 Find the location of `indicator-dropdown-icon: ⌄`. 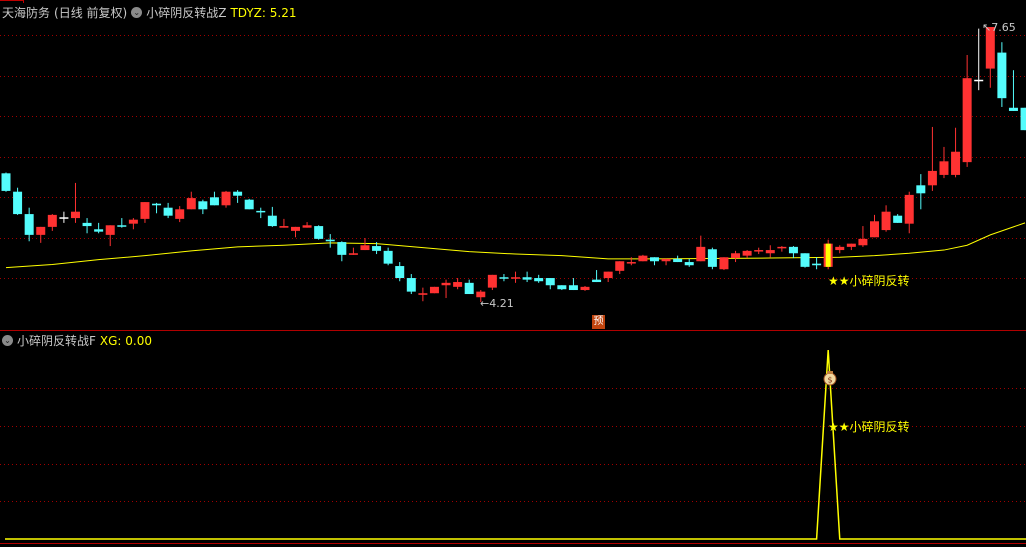

indicator-dropdown-icon: ⌄ is located at coordinates (137, 12).